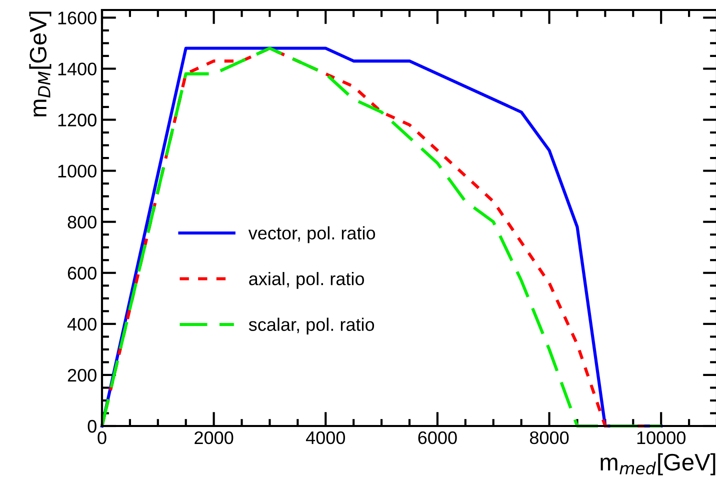 The height and width of the screenshot is (492, 716). What do you see at coordinates (312, 235) in the screenshot?
I see `legend-label: vector, pol. ratio` at bounding box center [312, 235].